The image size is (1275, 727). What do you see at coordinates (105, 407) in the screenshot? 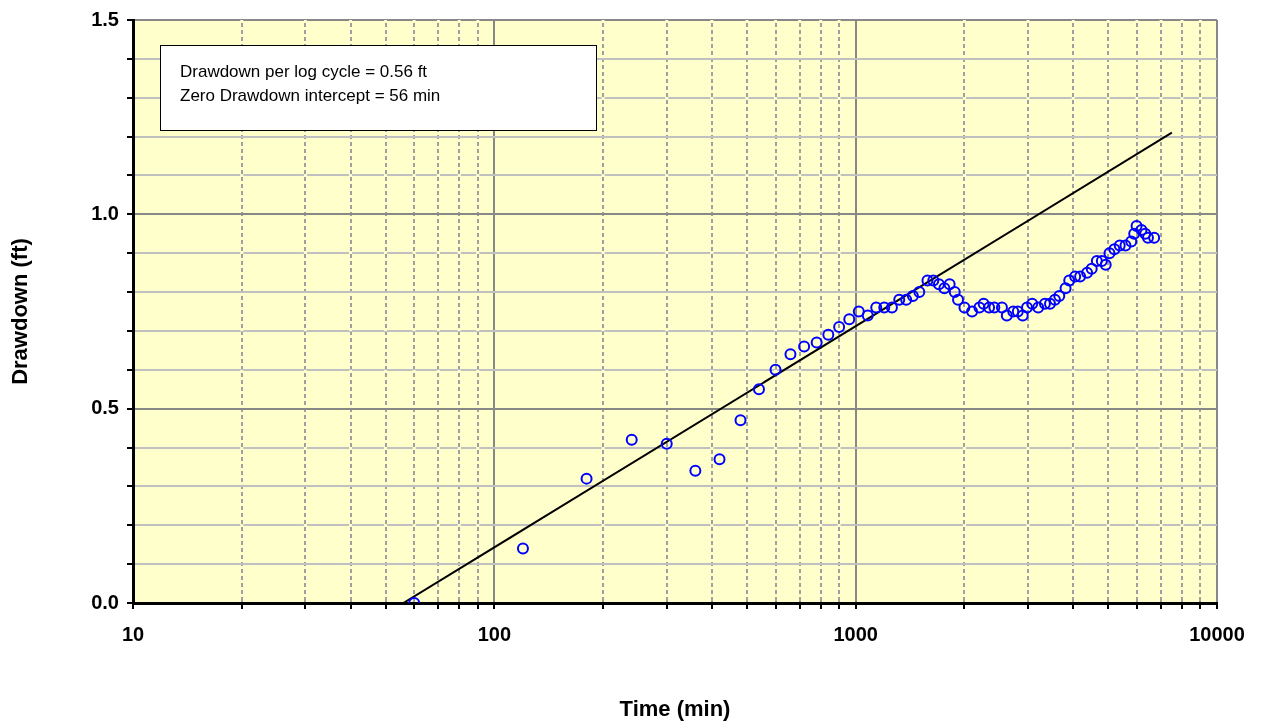
I see `y-tick-label: 0.5` at bounding box center [105, 407].